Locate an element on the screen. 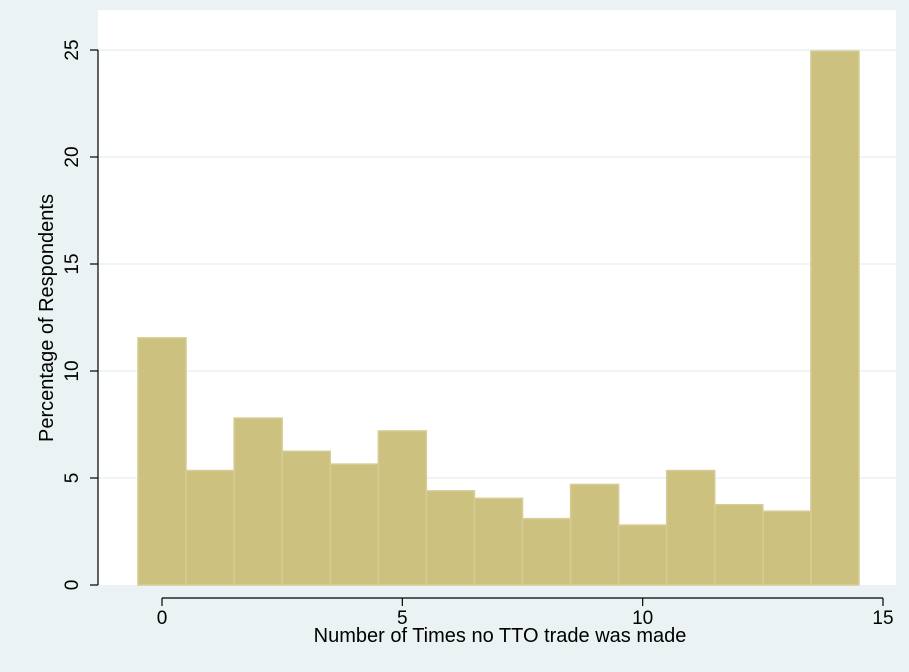 The image size is (909, 672). y-tick-label: 25 is located at coordinates (72, 49).